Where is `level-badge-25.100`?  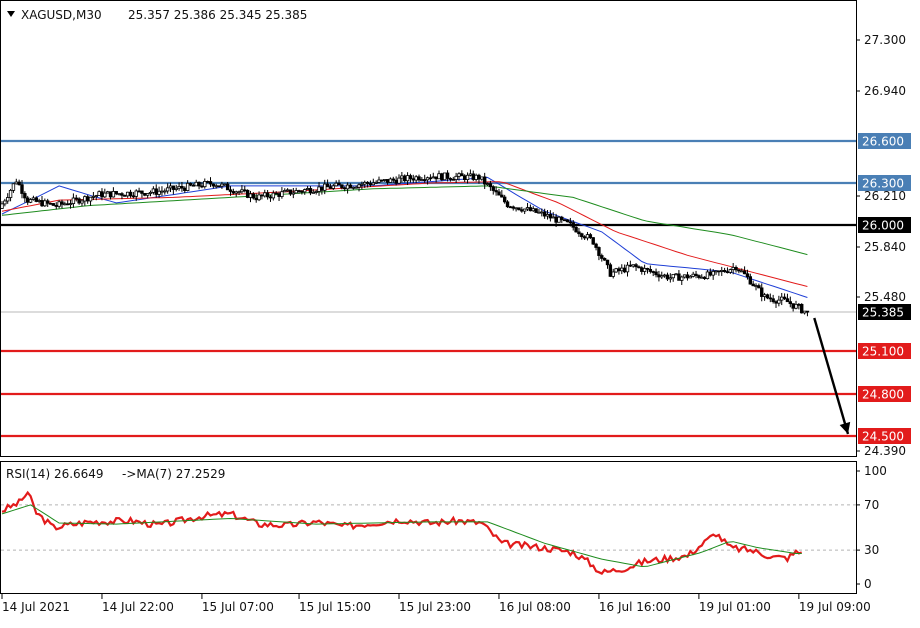 level-badge-25.100 is located at coordinates (884, 351).